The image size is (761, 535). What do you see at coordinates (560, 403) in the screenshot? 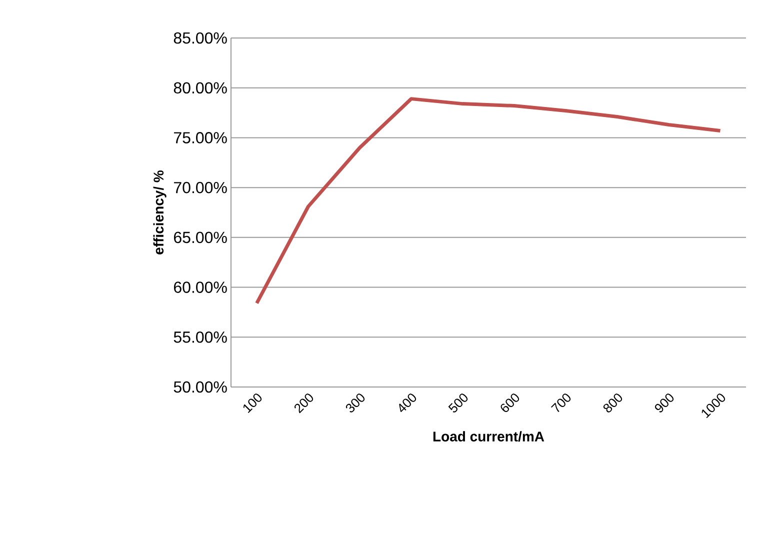
I see `x-tick-label: 700` at bounding box center [560, 403].